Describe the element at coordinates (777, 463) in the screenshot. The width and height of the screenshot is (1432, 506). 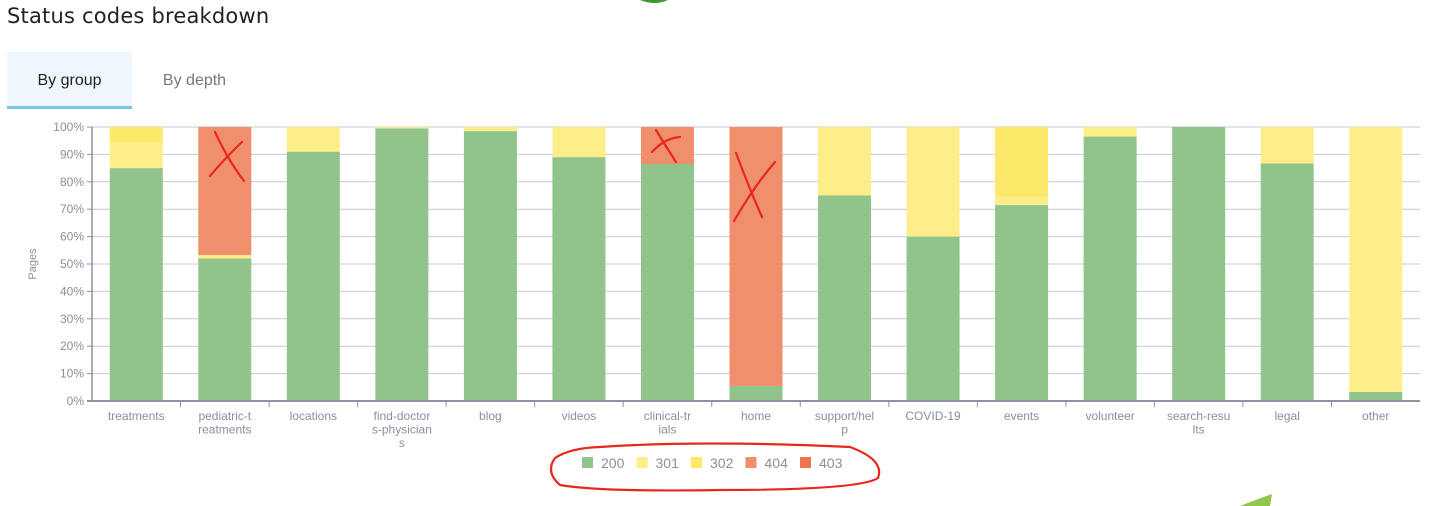
I see `legend-label: 404` at that location.